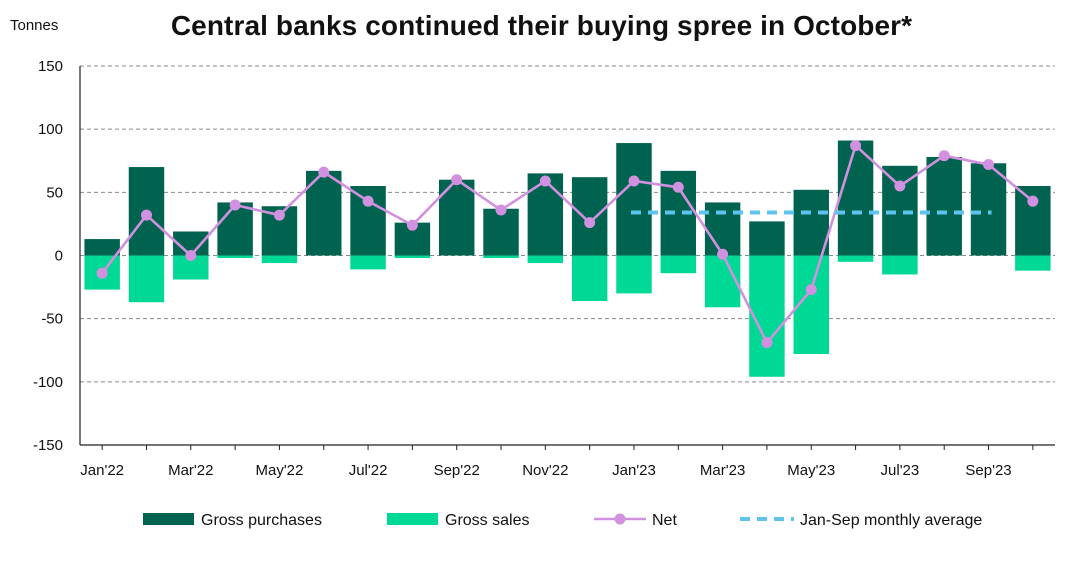  What do you see at coordinates (487, 520) in the screenshot?
I see `legend-label: Gross sales` at bounding box center [487, 520].